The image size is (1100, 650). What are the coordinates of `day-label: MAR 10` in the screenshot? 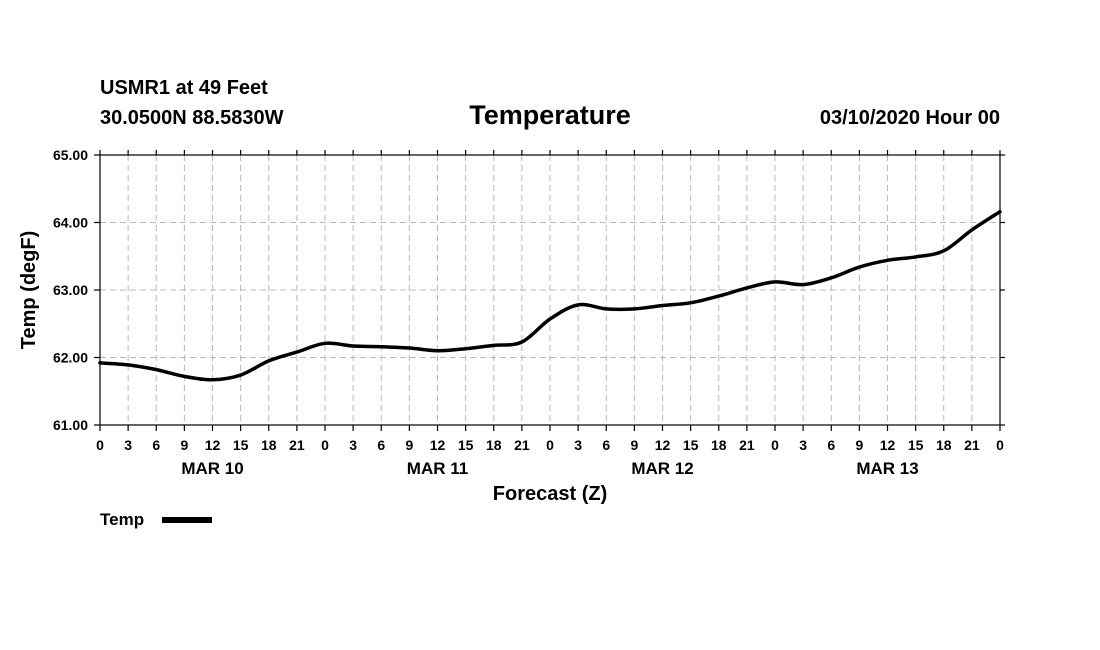 It's located at (212, 468).